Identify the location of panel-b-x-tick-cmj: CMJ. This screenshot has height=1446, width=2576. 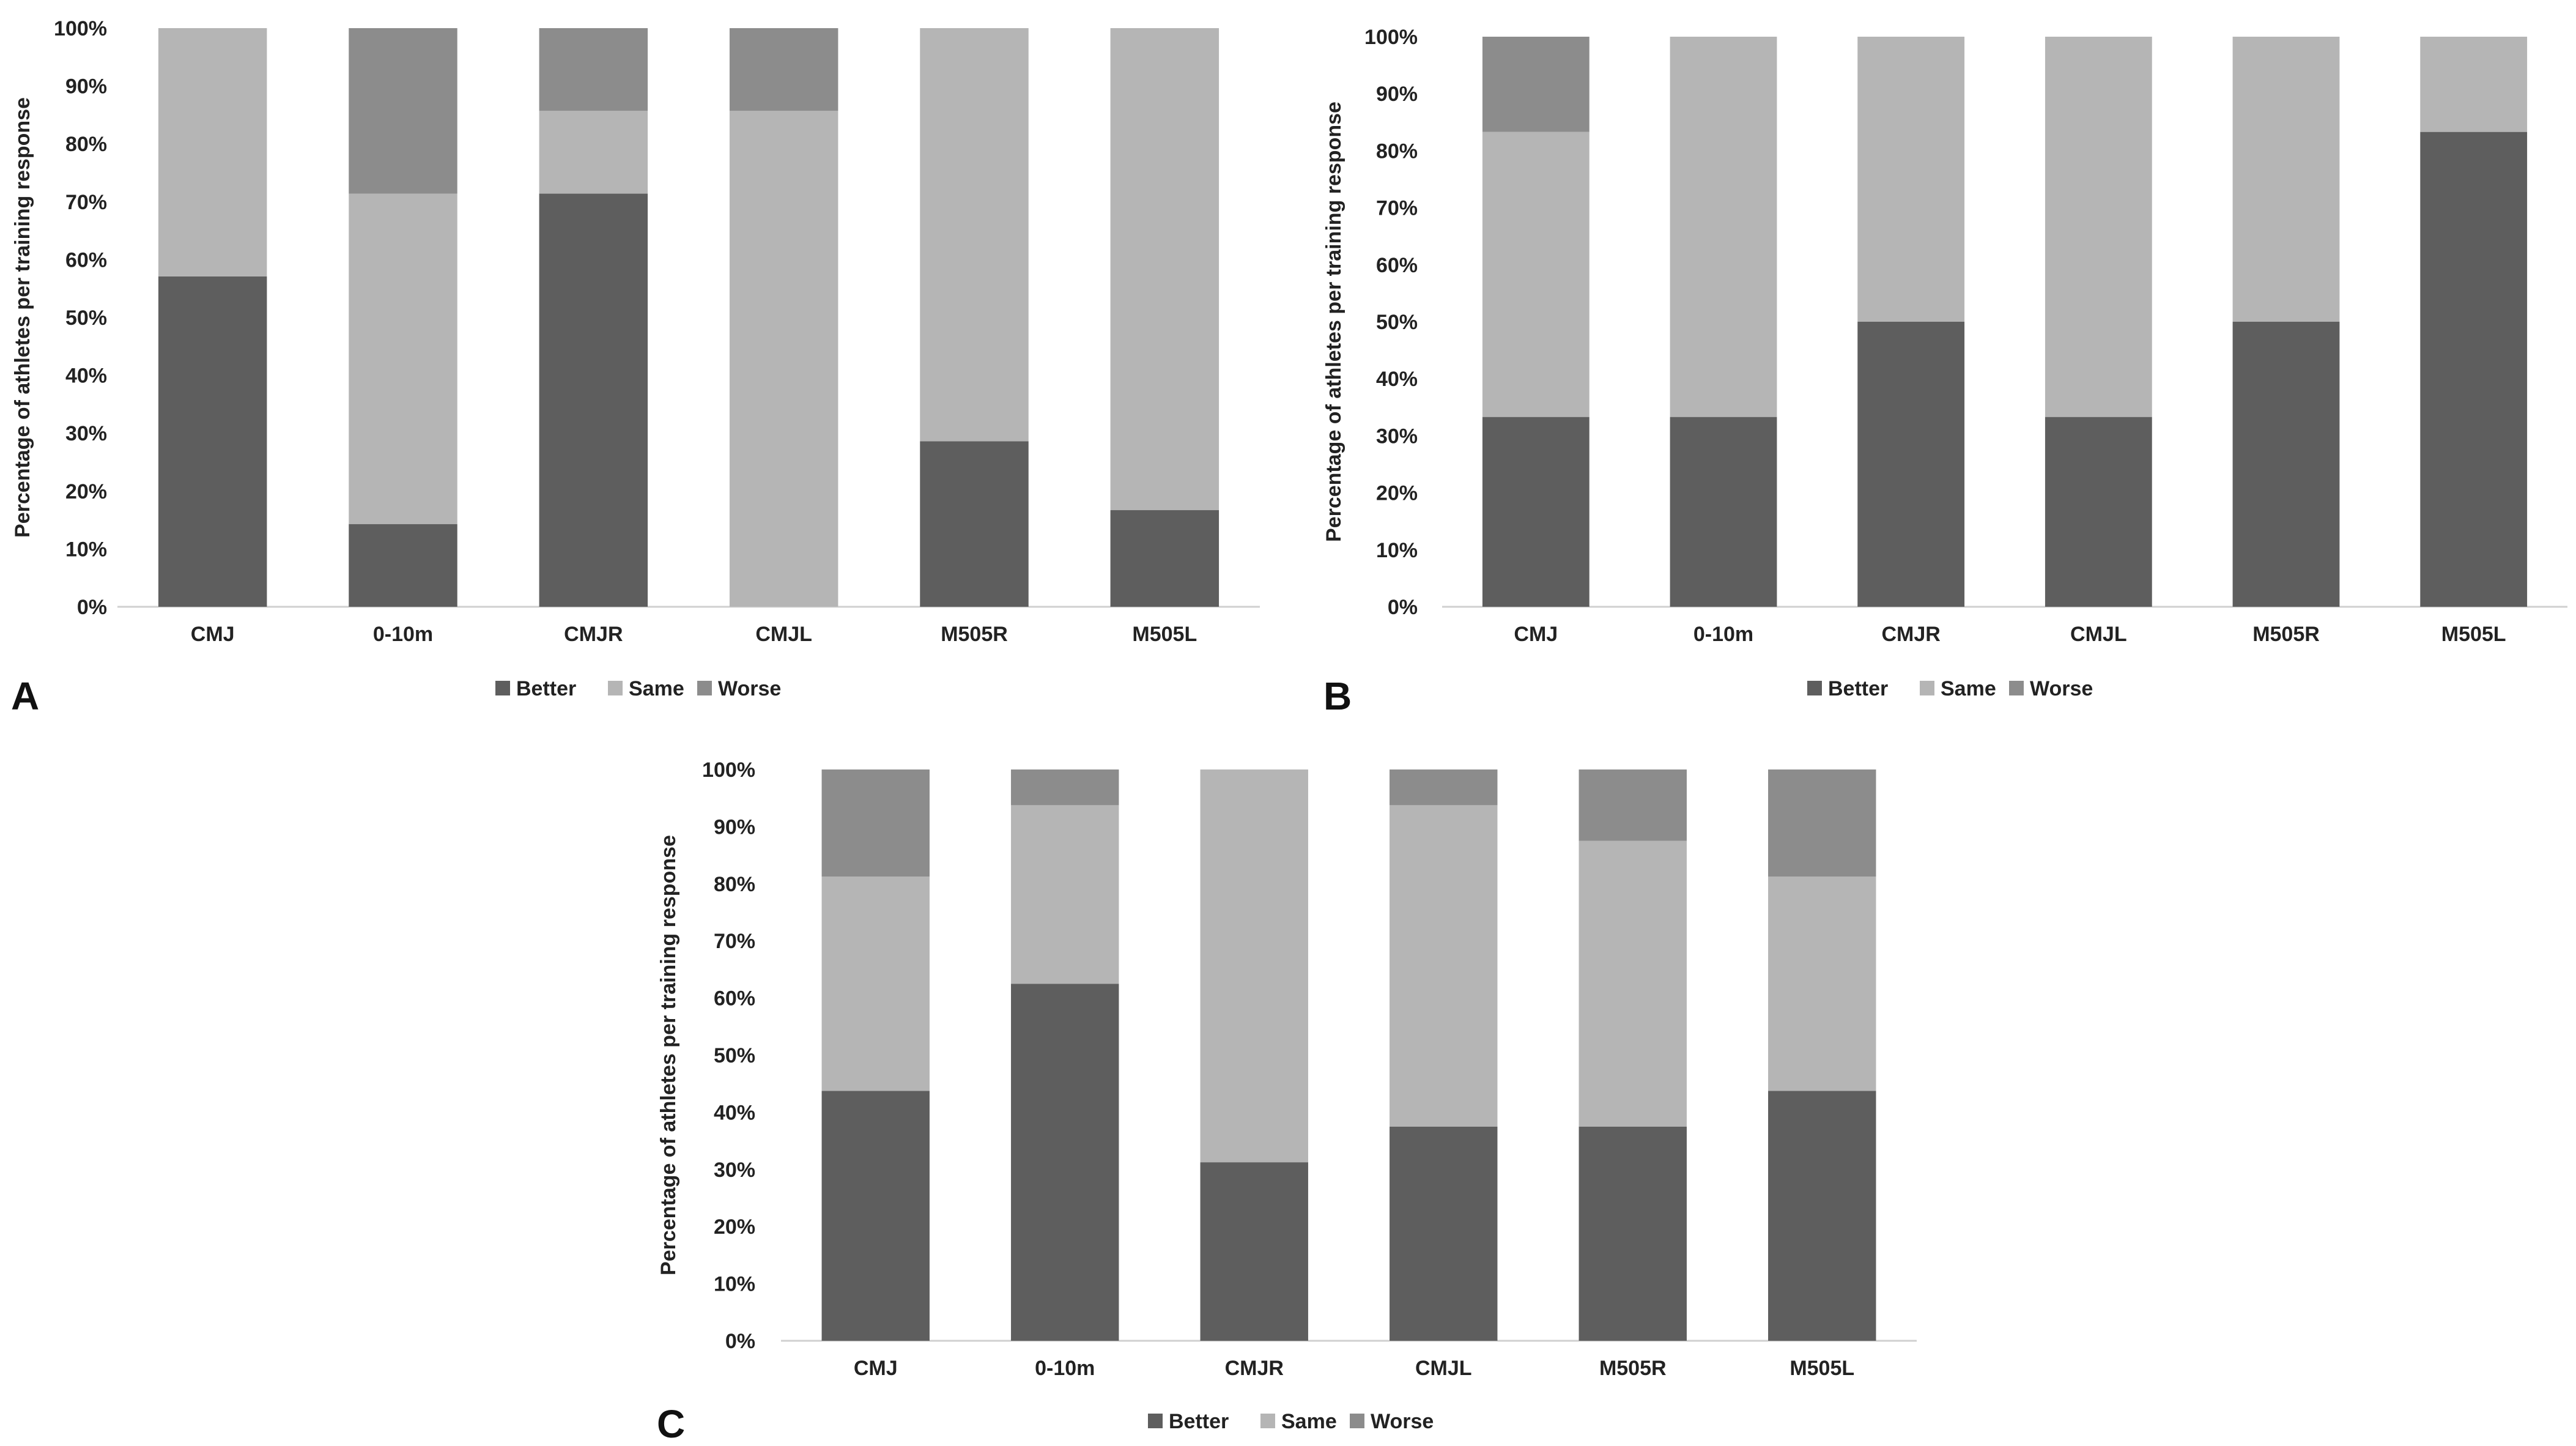
(1536, 634).